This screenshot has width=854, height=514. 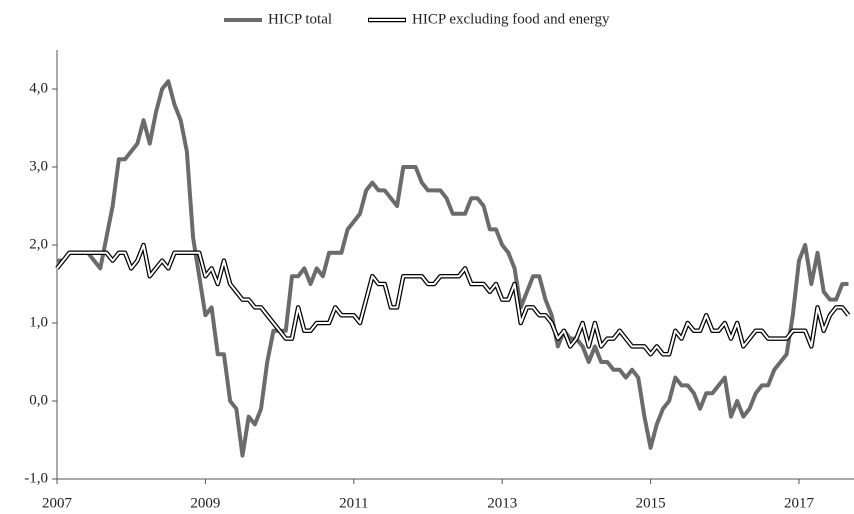 I want to click on y-tick-label: 0,0, so click(x=38, y=400).